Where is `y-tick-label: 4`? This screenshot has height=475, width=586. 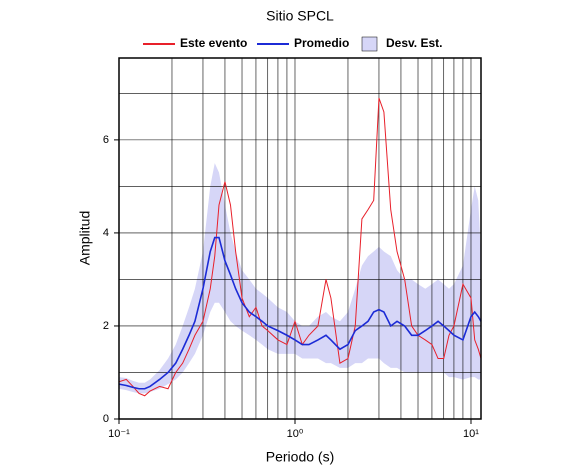
y-tick-label: 4 is located at coordinates (106, 233).